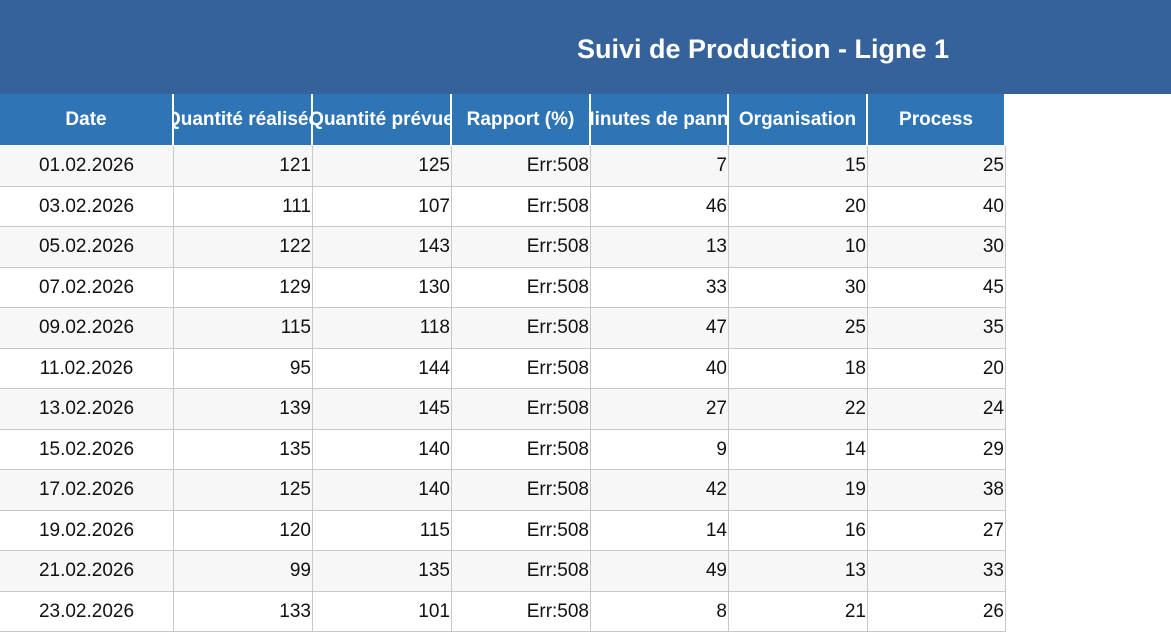 Image resolution: width=1171 pixels, height=634 pixels. I want to click on table-cell: 05.02.2026, so click(87, 247).